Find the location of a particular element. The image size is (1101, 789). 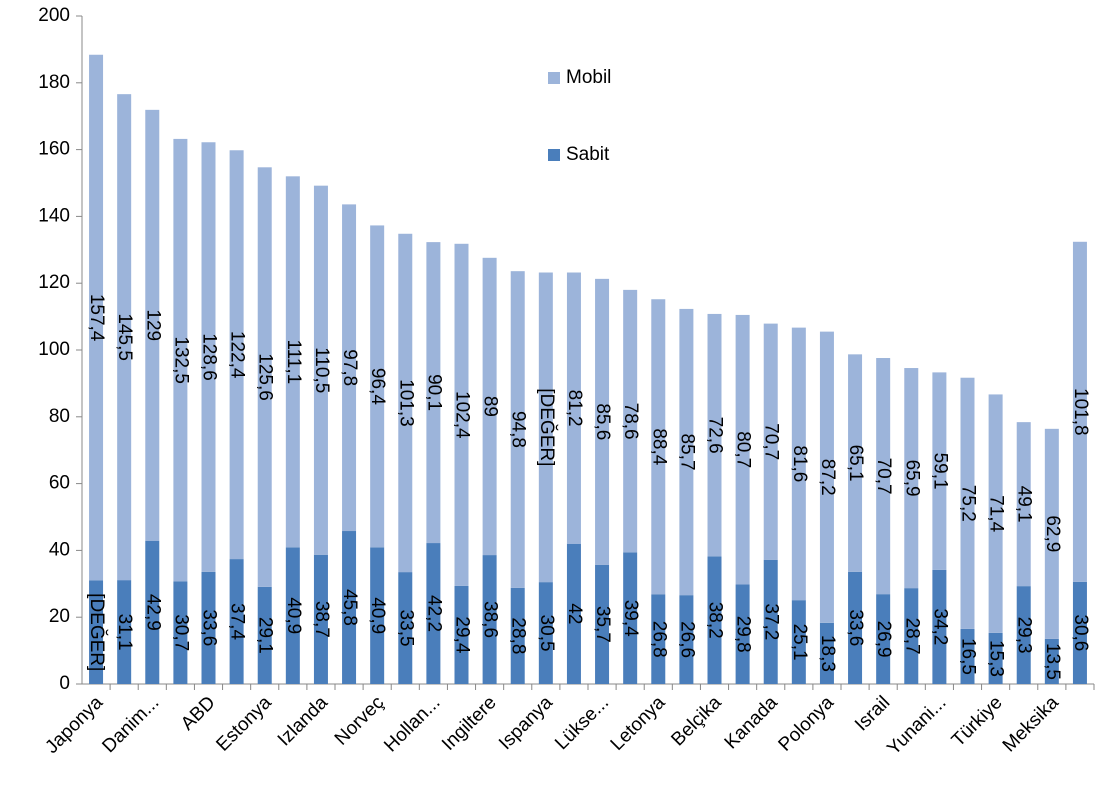

data-label: 145,5 is located at coordinates (124, 337).